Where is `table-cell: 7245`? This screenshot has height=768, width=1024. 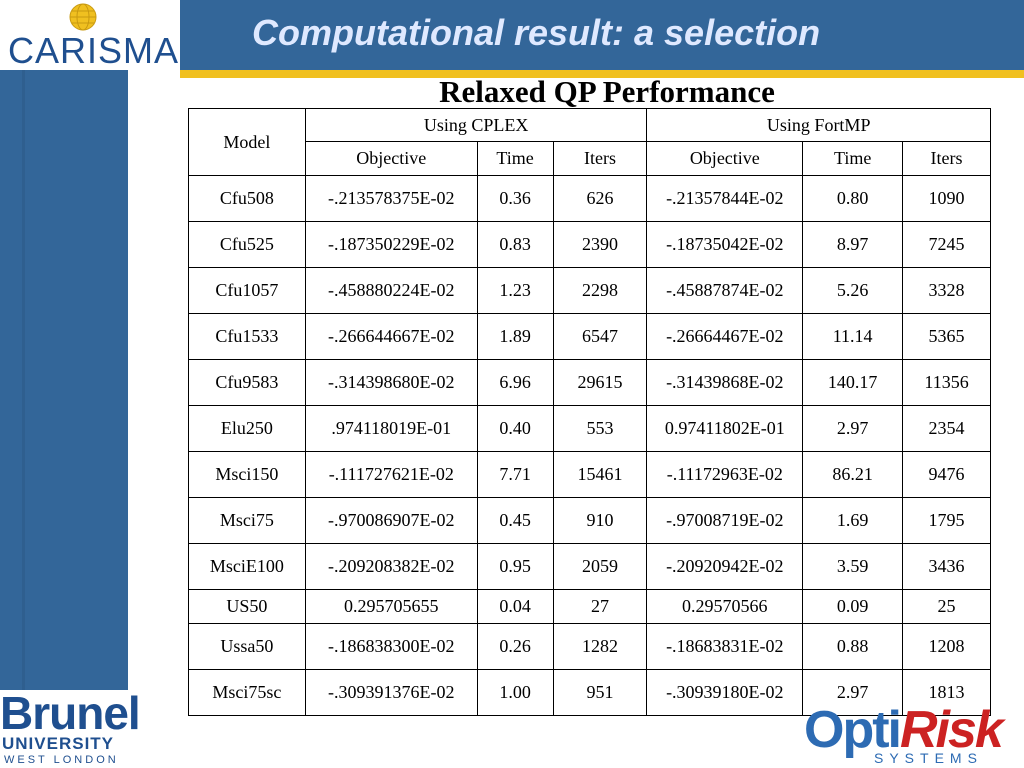 table-cell: 7245 is located at coordinates (946, 244).